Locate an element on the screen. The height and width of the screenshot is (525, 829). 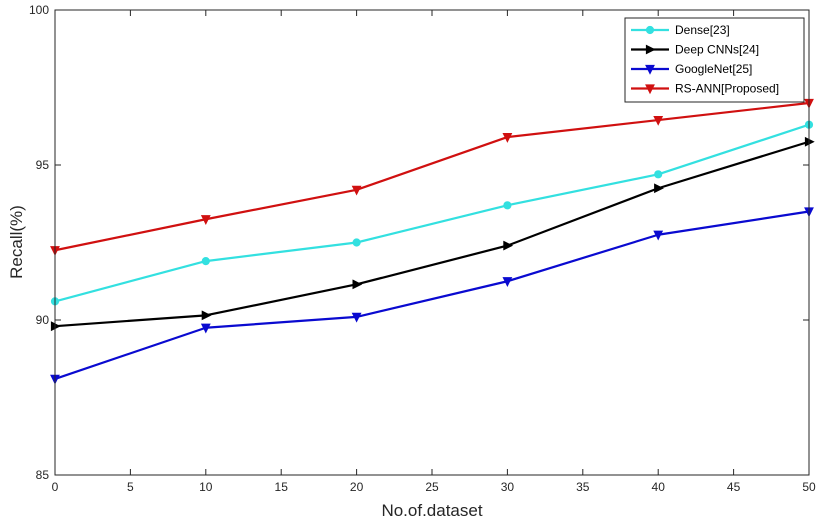
legend-entry-rs-ann-proposed: RS-ANN[Proposed] is located at coordinates (705, 89).